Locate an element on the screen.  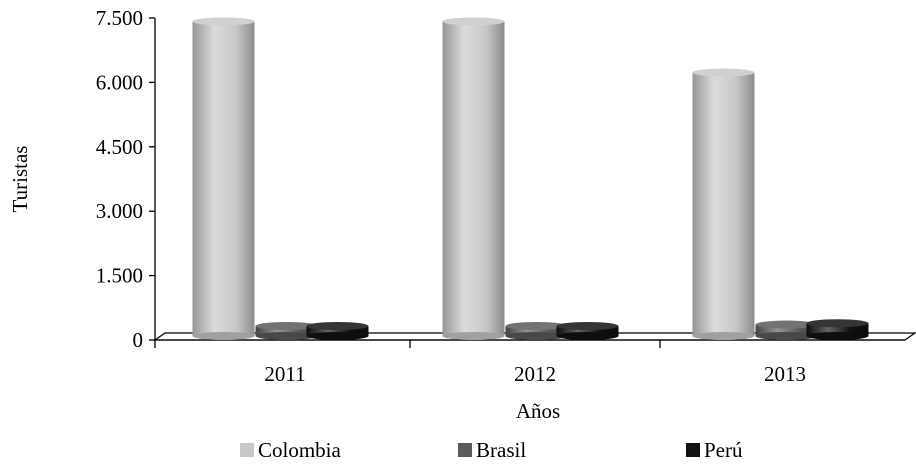
x-tick-label: 2011 is located at coordinates (284, 374).